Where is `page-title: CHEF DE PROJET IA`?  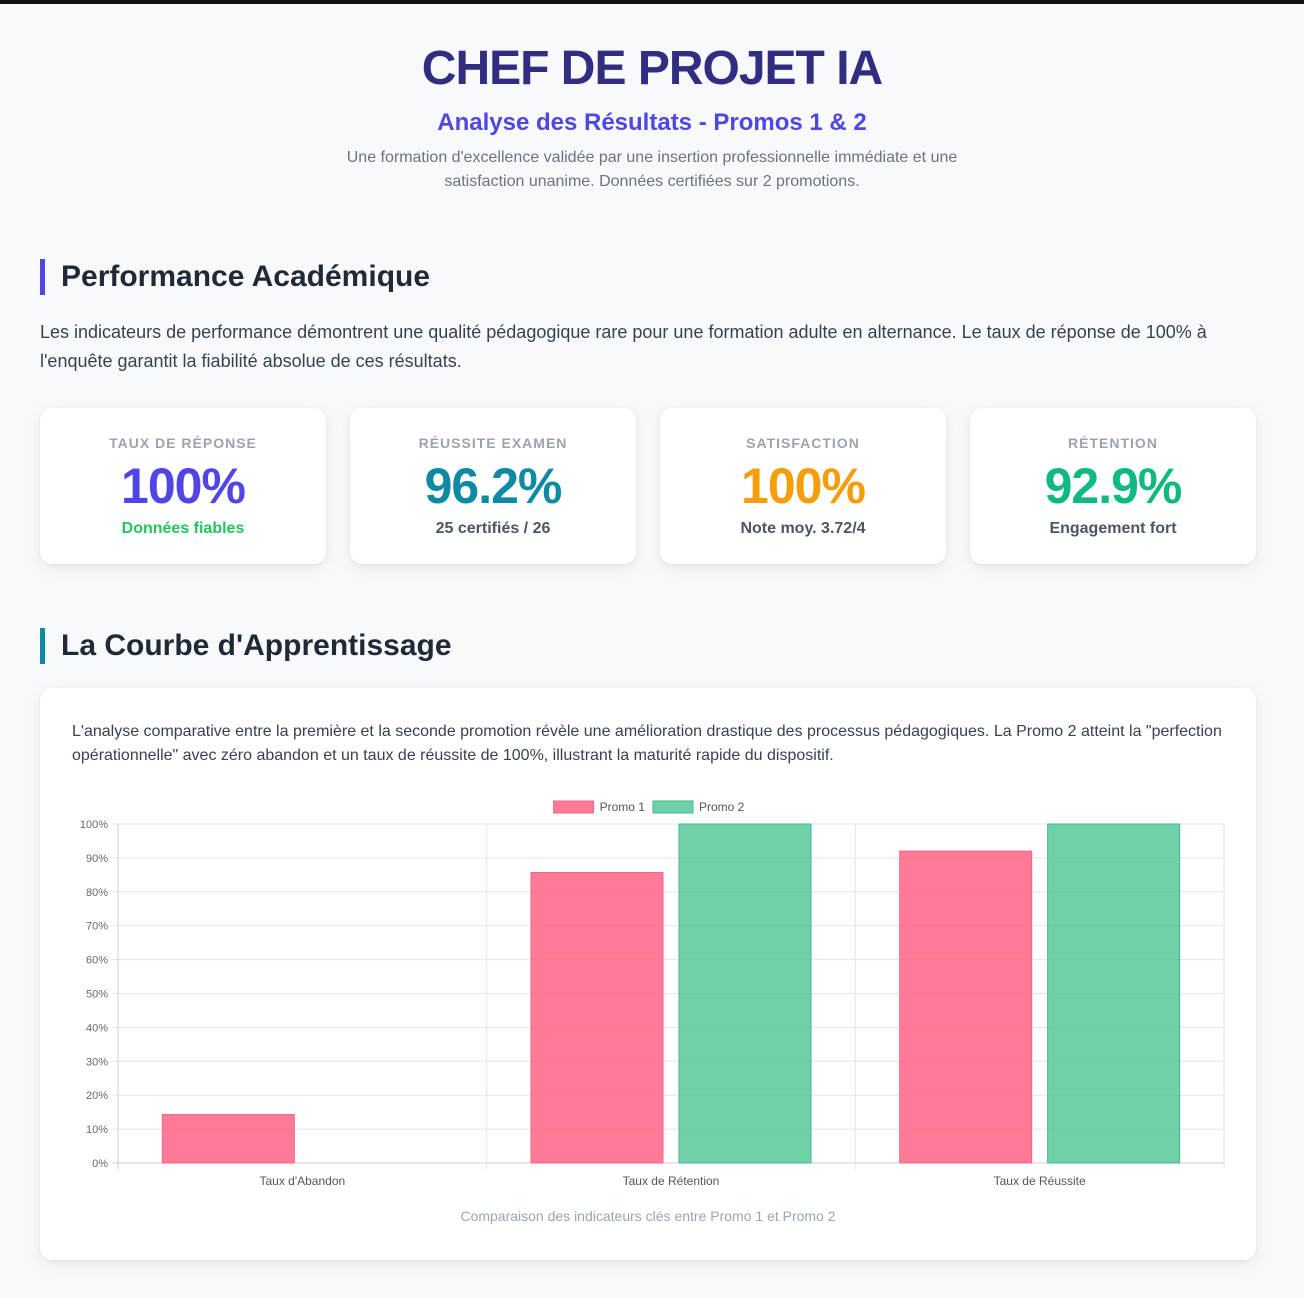
page-title: CHEF DE PROJET IA is located at coordinates (652, 68).